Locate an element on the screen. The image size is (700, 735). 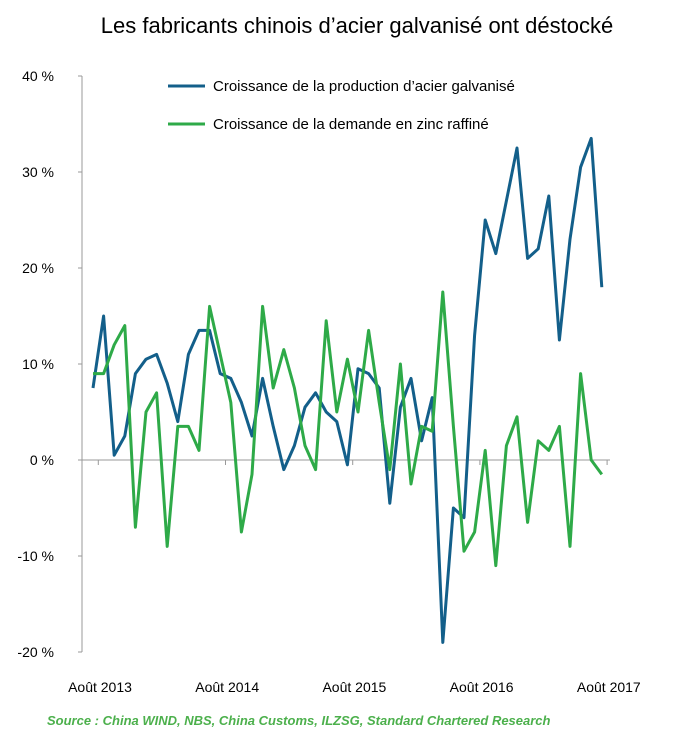
y-tick-label: 30 % is located at coordinates (38, 172).